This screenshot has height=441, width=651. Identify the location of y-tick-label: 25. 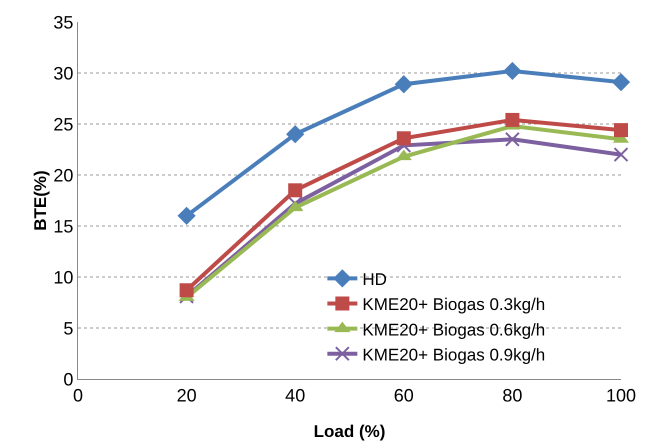
(63, 124).